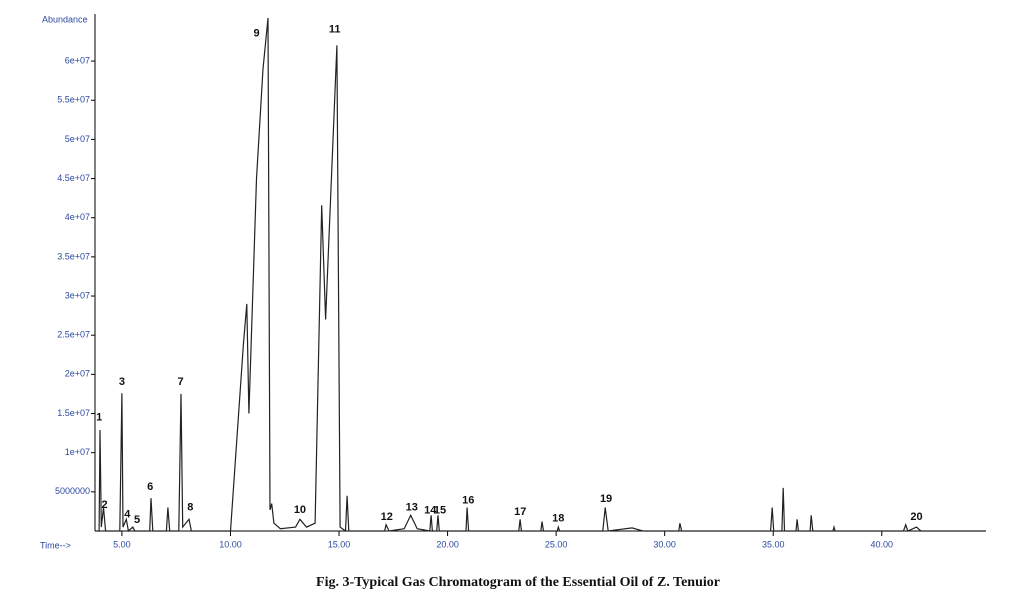 This screenshot has height=603, width=1010. I want to click on y-tick-label: 4.5e+07, so click(73, 178).